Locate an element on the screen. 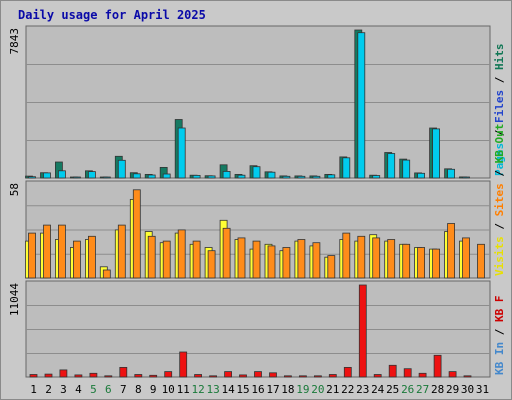 The width and height of the screenshot is (512, 400). panel-bottom-legend: KB In / KB F is located at coordinates (499, 336).